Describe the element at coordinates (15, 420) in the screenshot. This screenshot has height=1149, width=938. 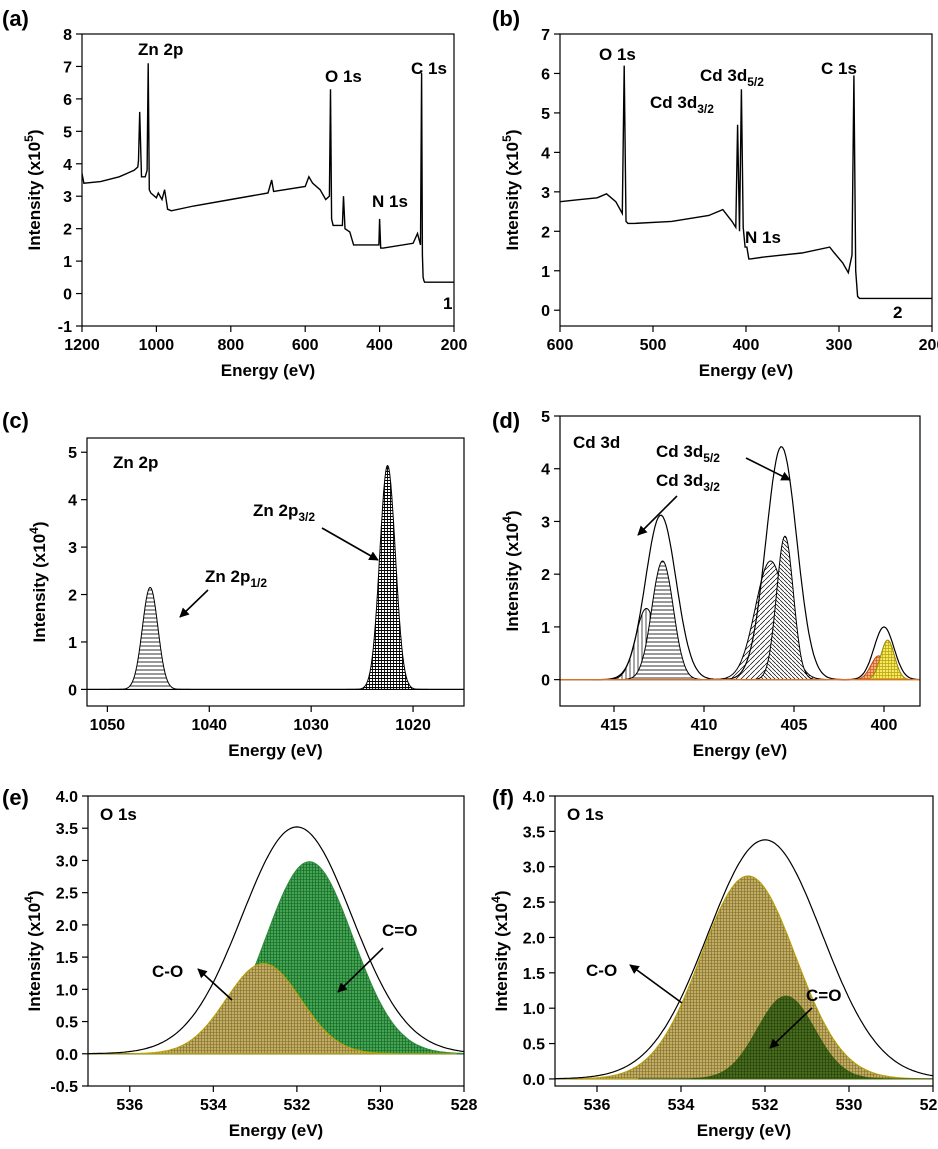
I see `panel-tag: (c)` at that location.